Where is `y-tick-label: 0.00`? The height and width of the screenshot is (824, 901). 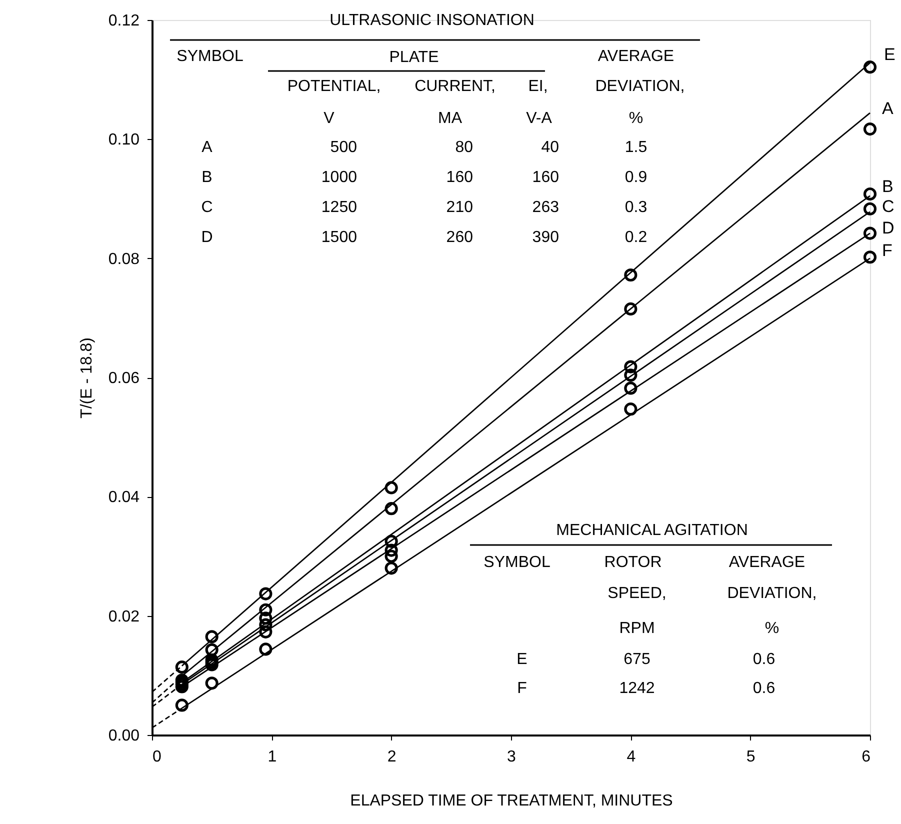
y-tick-label: 0.00 is located at coordinates (124, 736).